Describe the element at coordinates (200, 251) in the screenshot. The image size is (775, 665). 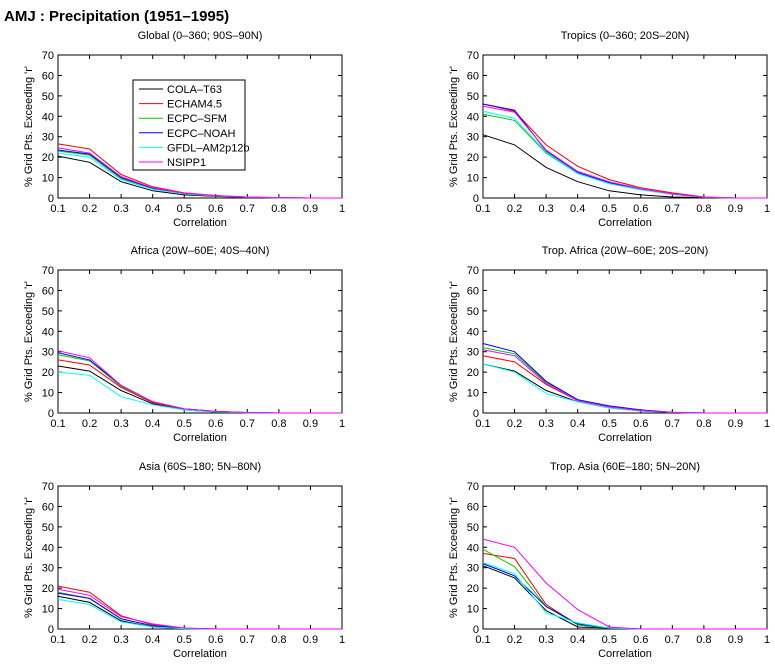
I see `panel-title: Africa (20W–60E; 40S–40N)` at that location.